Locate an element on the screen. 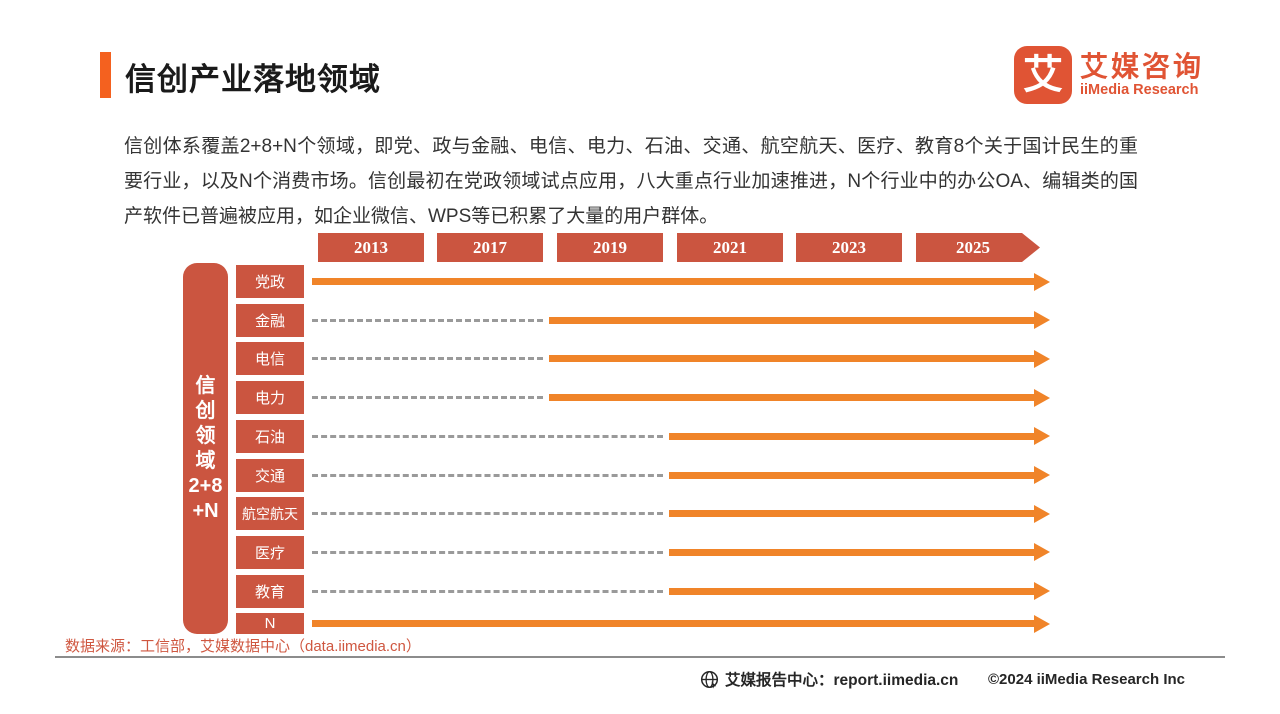 This screenshot has width=1280, height=714. arrow-head-电力 is located at coordinates (1042, 397).